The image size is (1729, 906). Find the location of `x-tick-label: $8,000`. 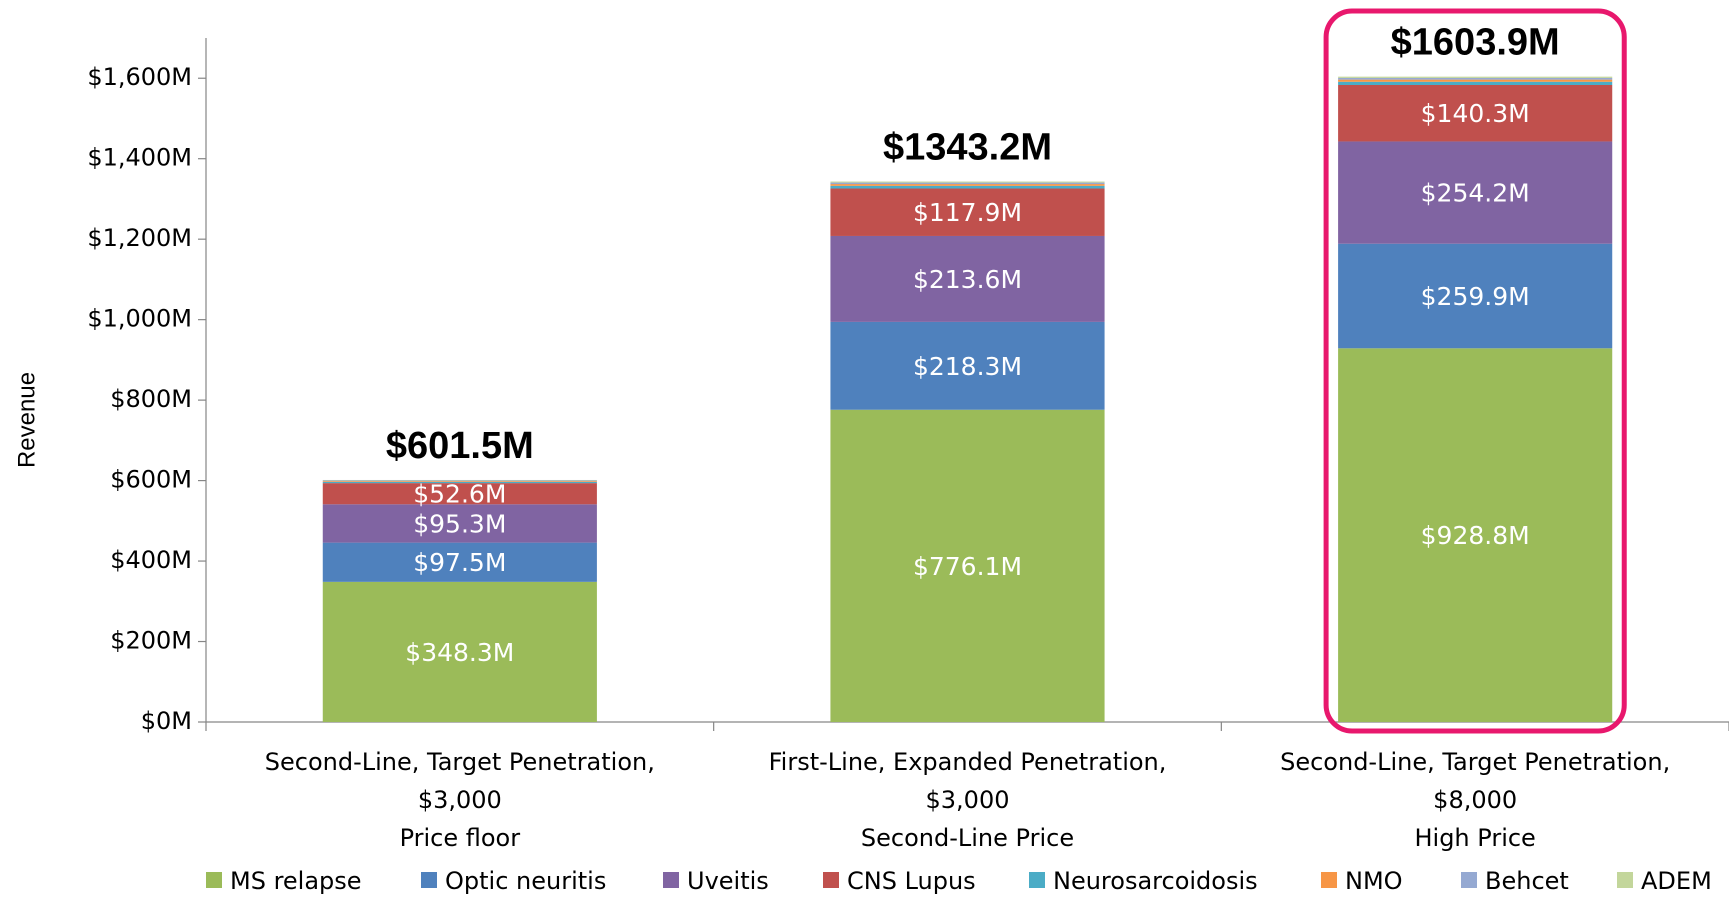

x-tick-label: $8,000 is located at coordinates (1475, 800).